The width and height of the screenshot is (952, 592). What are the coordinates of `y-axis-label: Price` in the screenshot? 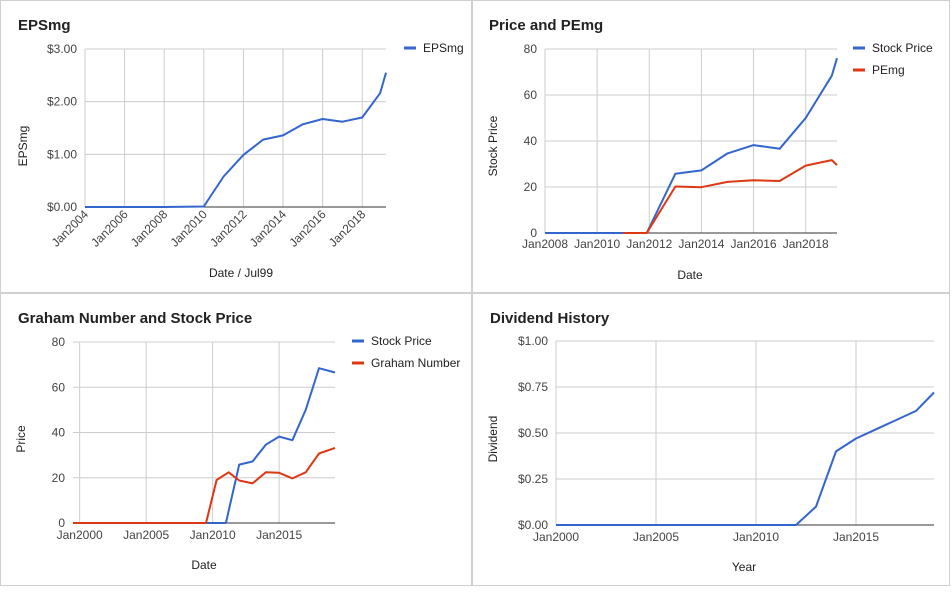 It's located at (21, 439).